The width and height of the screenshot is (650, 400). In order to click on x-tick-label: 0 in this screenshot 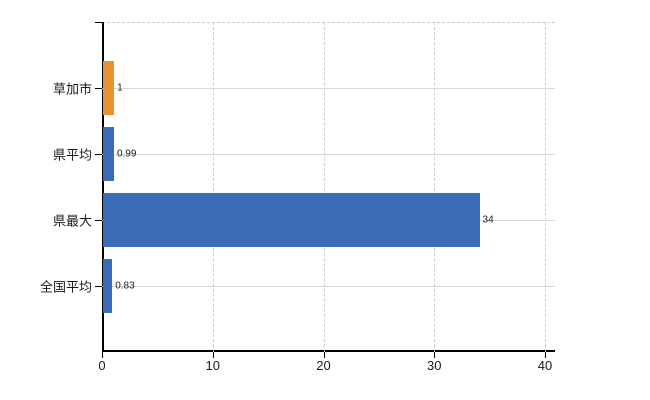, I will do `click(102, 365)`.